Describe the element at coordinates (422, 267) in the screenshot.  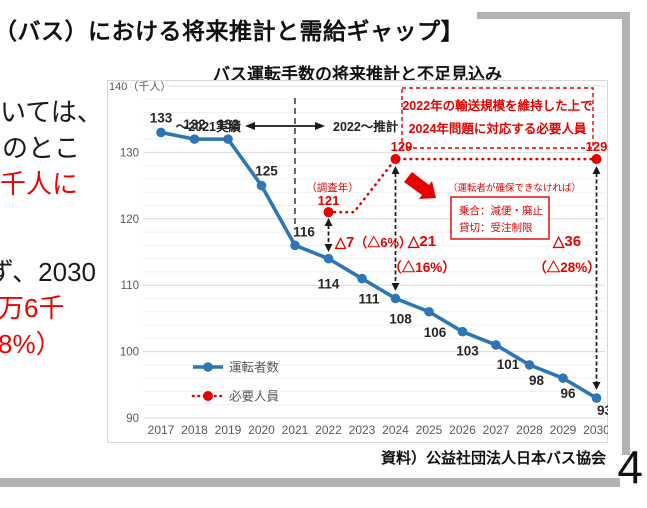
I see `svg-text: （△16%）` at that location.